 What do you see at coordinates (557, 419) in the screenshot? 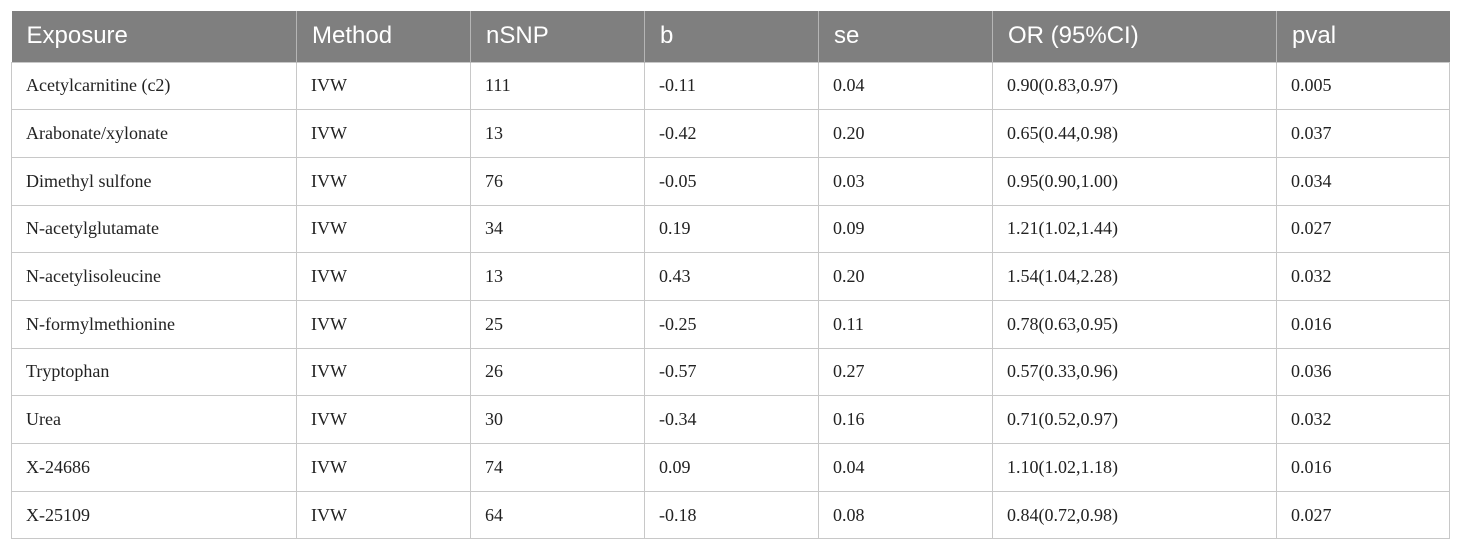
I see `cell-nsnp: 30` at bounding box center [557, 419].